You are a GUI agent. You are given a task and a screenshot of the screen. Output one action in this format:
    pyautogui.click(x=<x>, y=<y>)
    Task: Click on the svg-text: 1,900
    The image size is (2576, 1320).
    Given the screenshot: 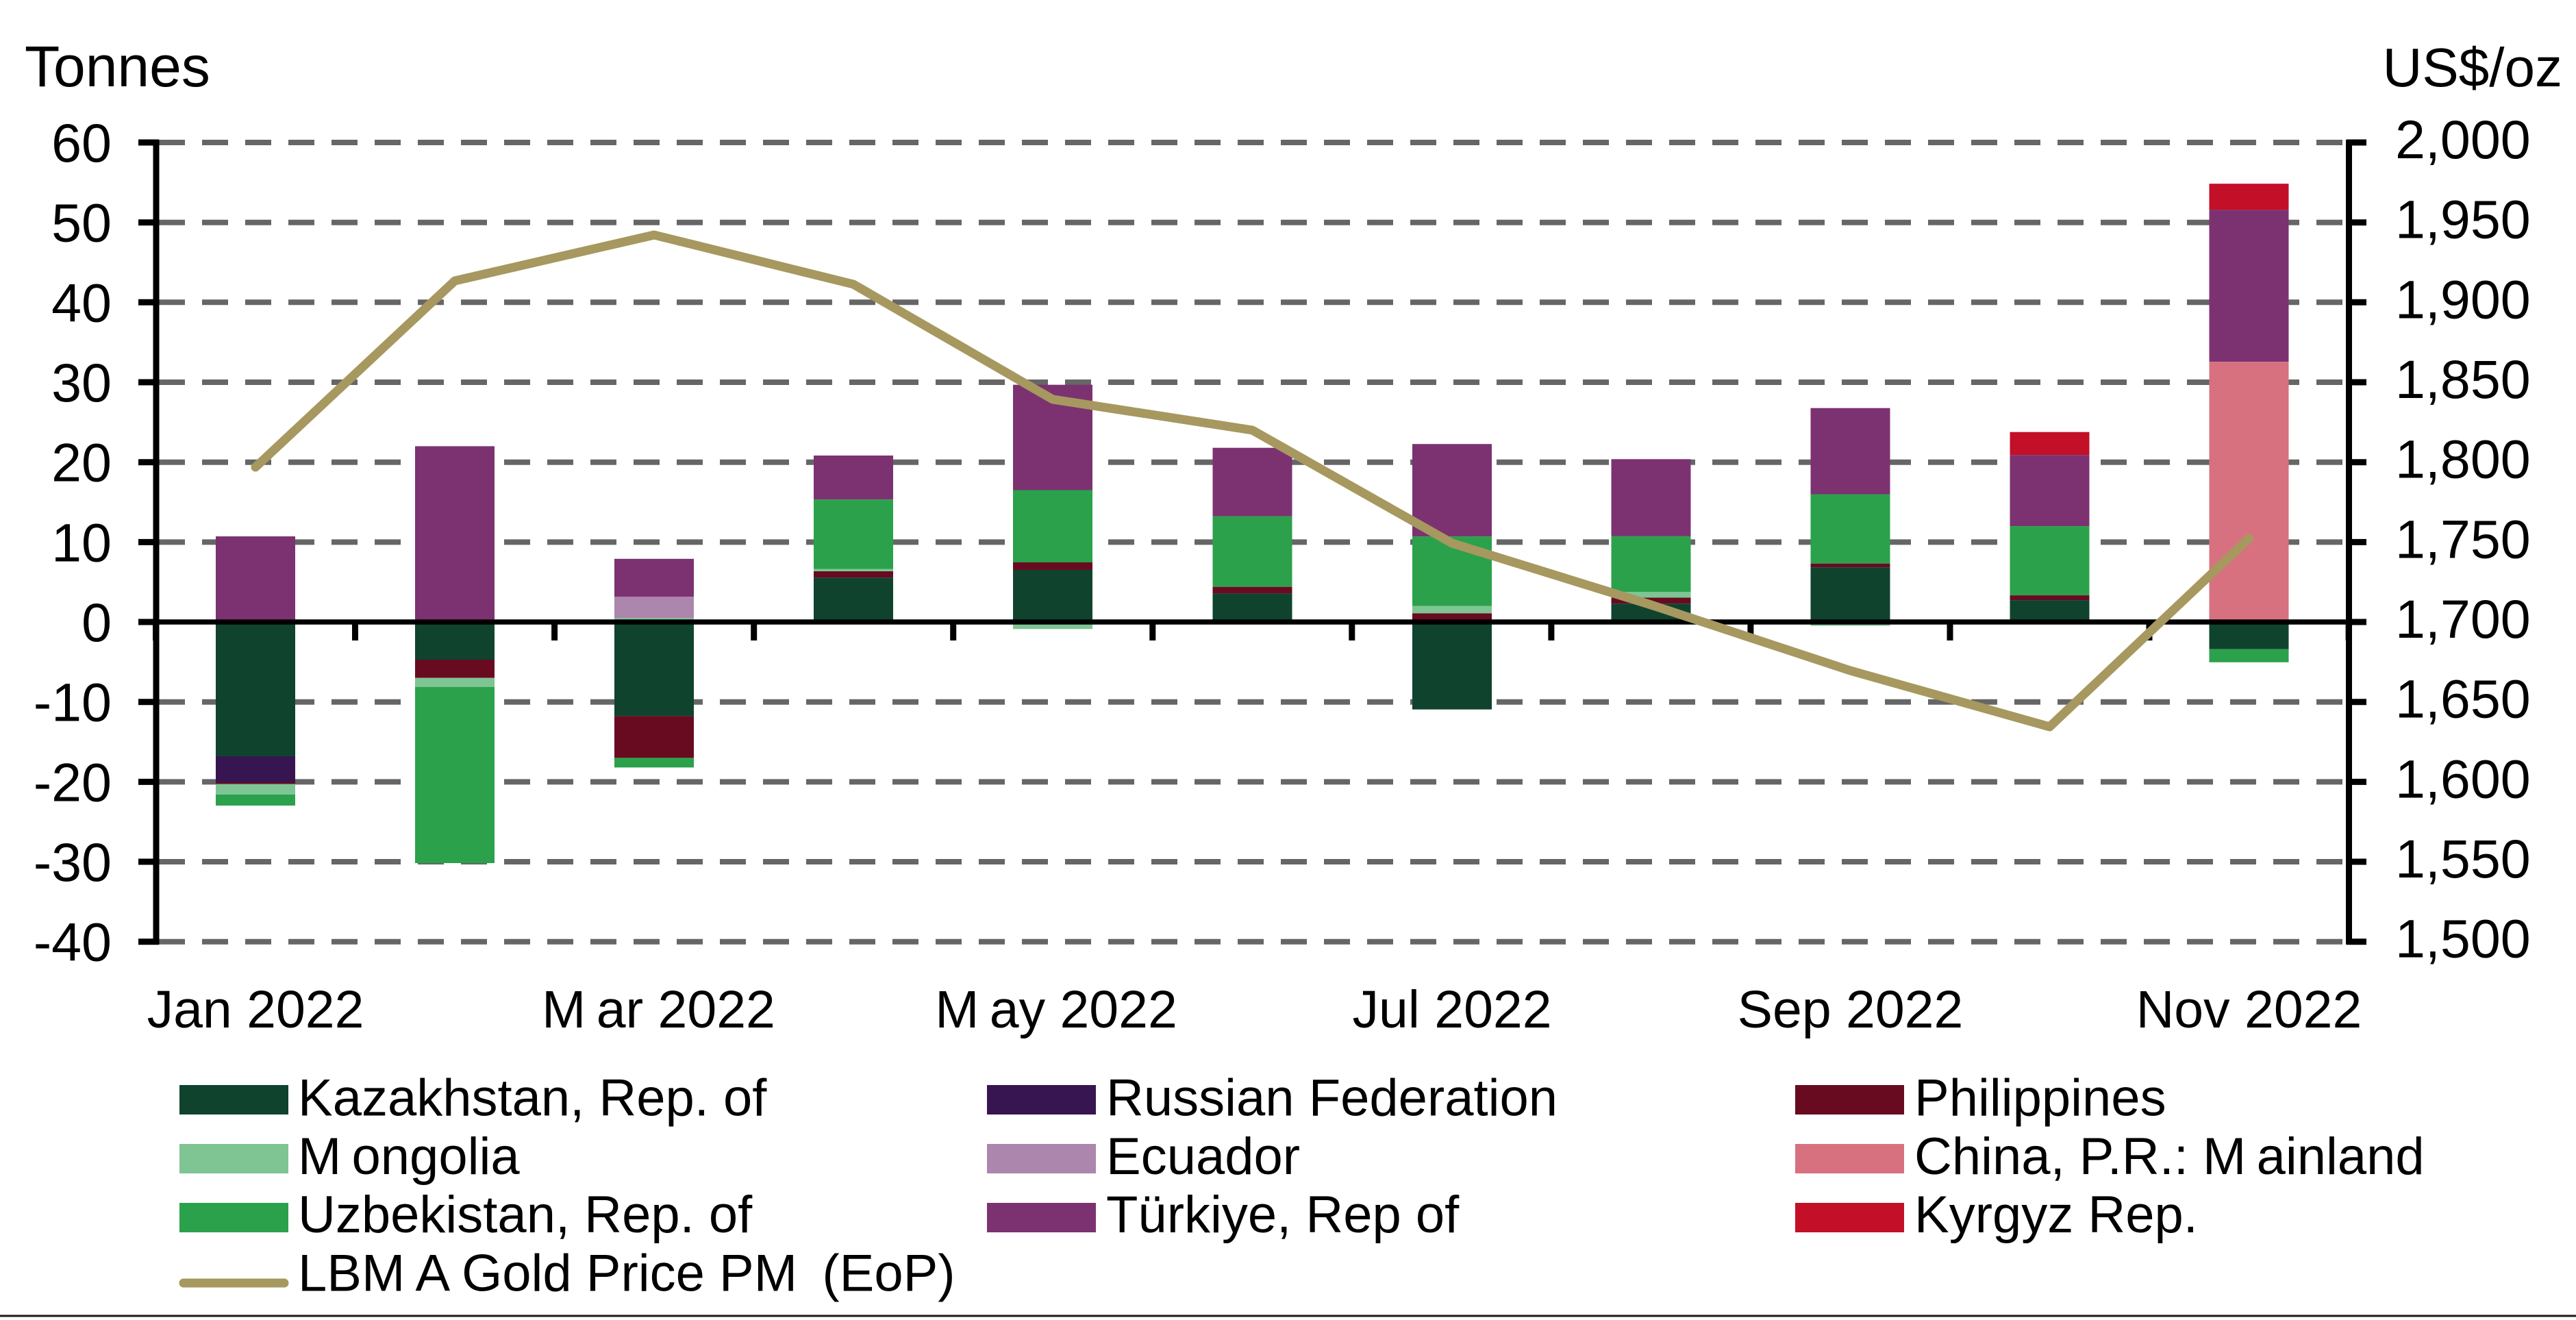 What is the action you would take?
    pyautogui.click(x=2463, y=299)
    